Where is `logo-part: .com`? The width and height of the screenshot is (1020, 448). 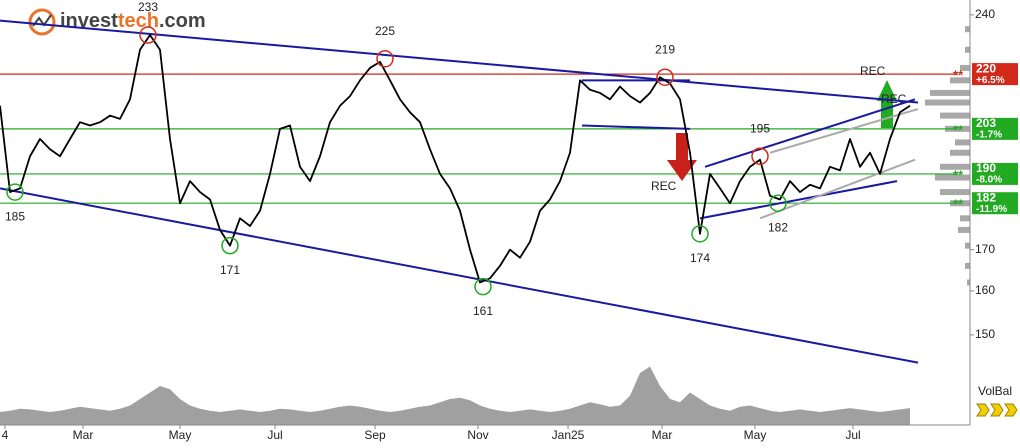
logo-part: .com is located at coordinates (182, 21).